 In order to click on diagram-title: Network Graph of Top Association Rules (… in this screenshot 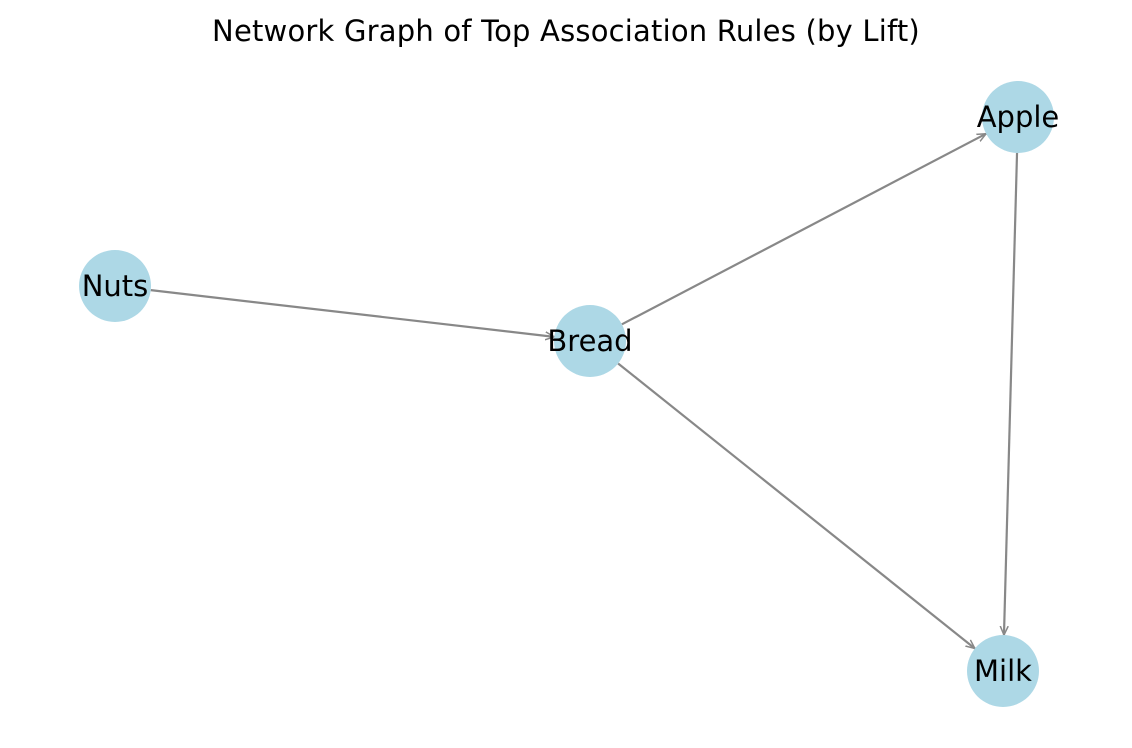, I will do `click(566, 31)`.